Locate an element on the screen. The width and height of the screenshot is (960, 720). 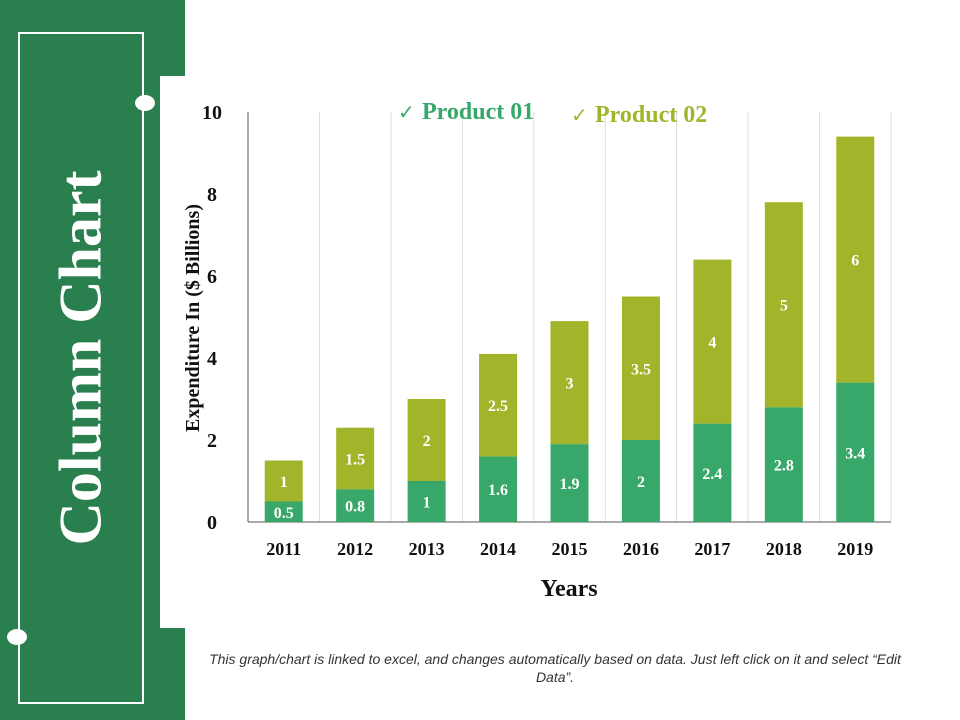
x-tick-label: 2015 is located at coordinates (570, 549).